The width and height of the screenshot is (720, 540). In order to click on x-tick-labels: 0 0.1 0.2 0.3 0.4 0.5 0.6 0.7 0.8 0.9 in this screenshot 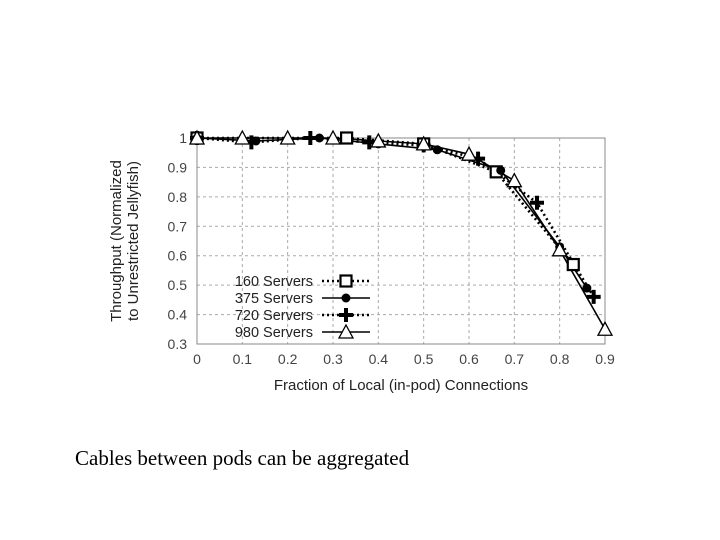, I will do `click(404, 359)`.